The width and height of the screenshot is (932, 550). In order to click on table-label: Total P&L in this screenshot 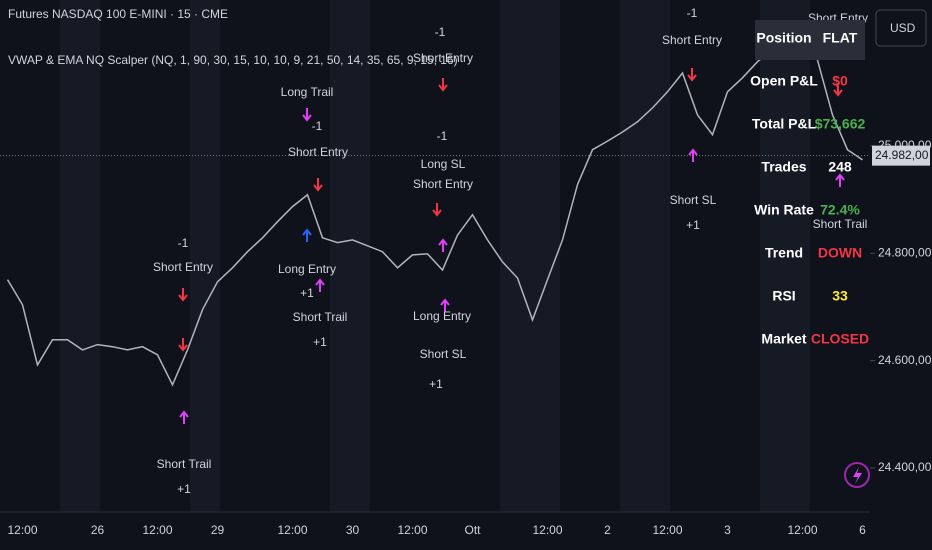, I will do `click(784, 124)`.